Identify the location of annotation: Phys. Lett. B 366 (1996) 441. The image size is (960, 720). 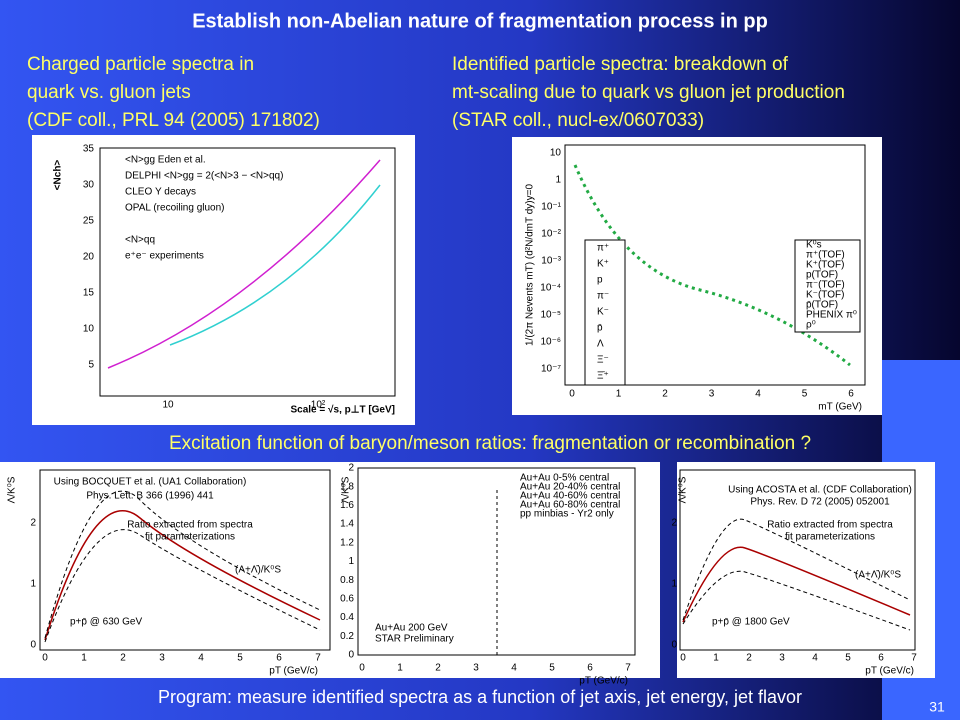
(150, 496).